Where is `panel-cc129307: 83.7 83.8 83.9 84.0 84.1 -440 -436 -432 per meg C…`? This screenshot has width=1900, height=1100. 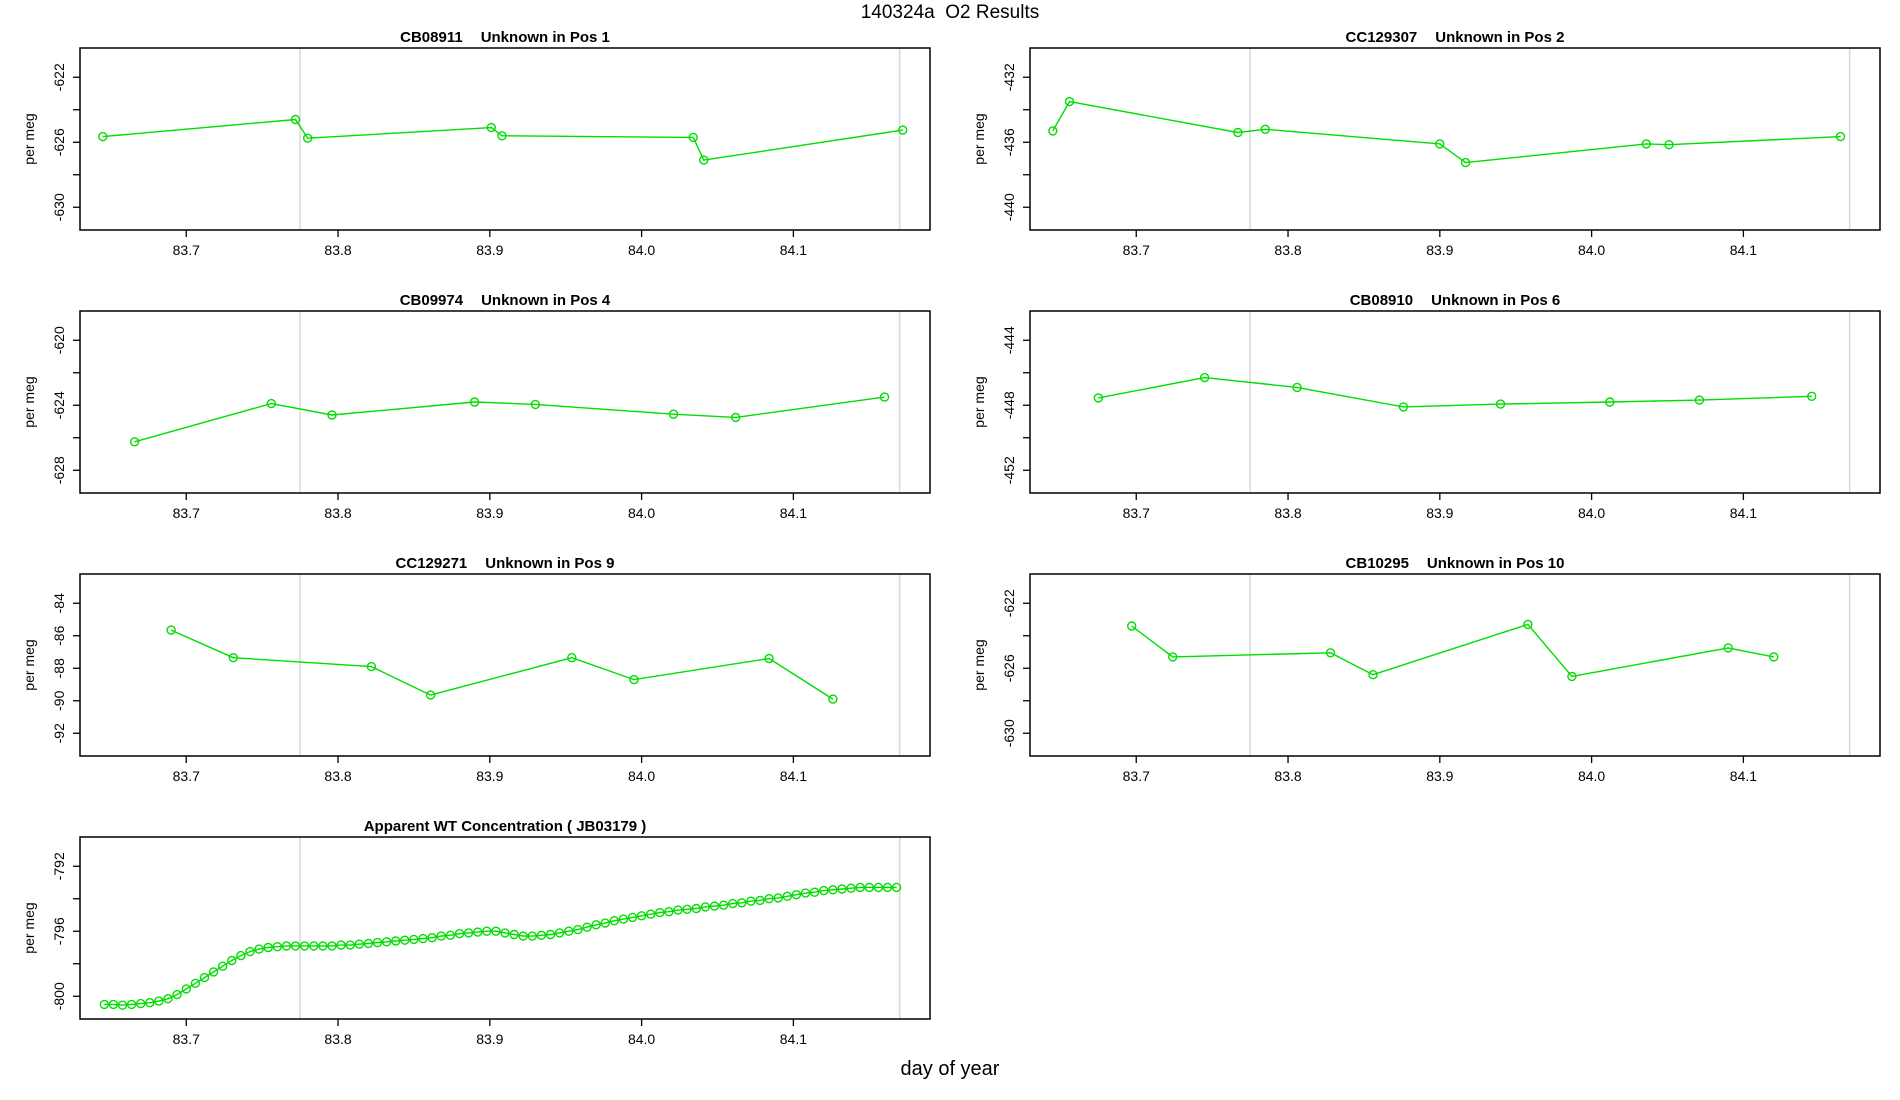
panel-cc129307: 83.7 83.8 83.9 84.0 84.1 -440 -436 -432 per meg C… is located at coordinates (1425, 161).